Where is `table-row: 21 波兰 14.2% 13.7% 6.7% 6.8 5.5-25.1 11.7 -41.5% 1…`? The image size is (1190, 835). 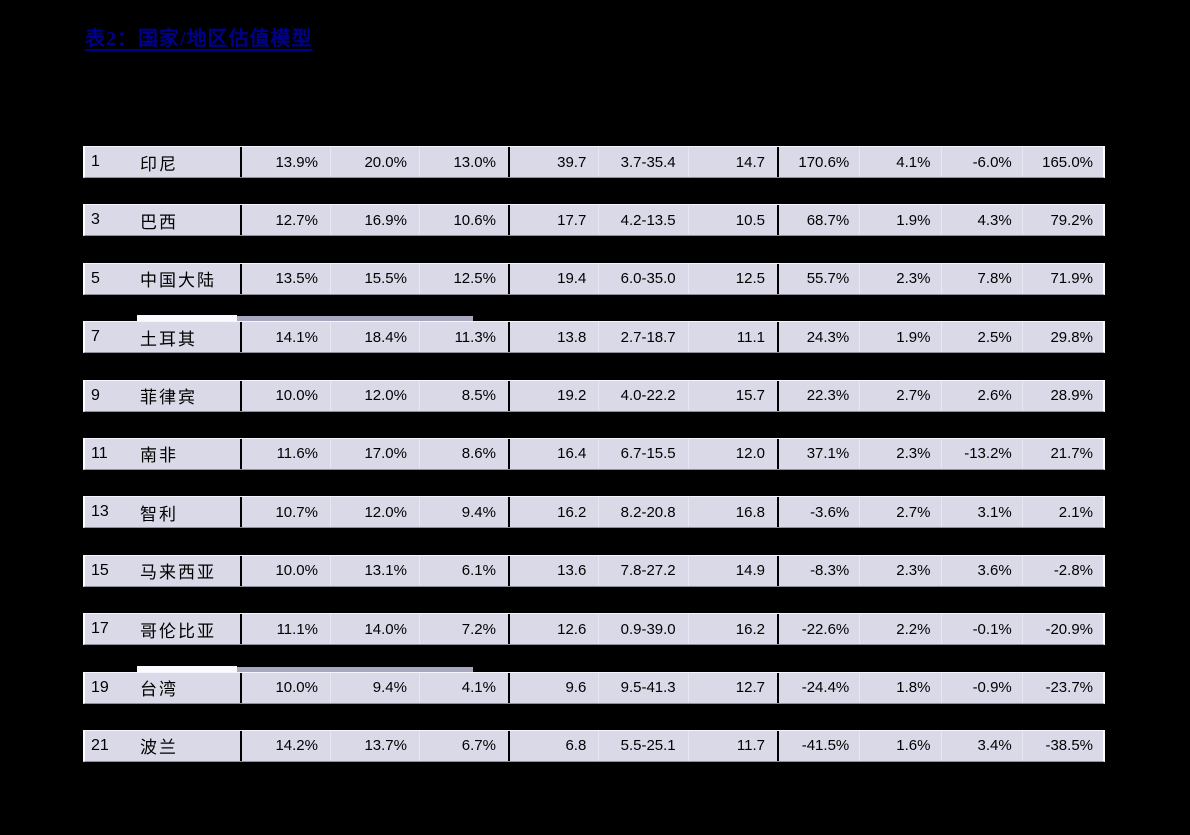 table-row: 21 波兰 14.2% 13.7% 6.7% 6.8 5.5-25.1 11.7 -41.5% 1… is located at coordinates (594, 745).